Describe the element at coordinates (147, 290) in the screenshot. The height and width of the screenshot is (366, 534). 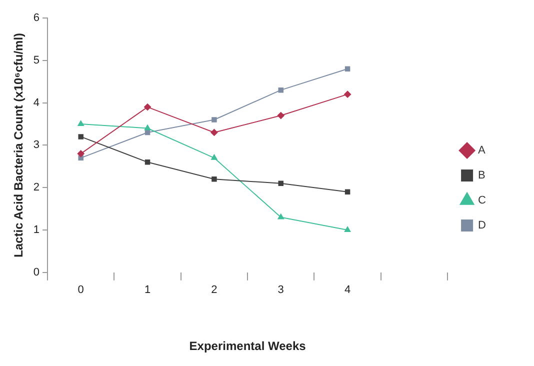
I see `x-tick-label: 1` at that location.